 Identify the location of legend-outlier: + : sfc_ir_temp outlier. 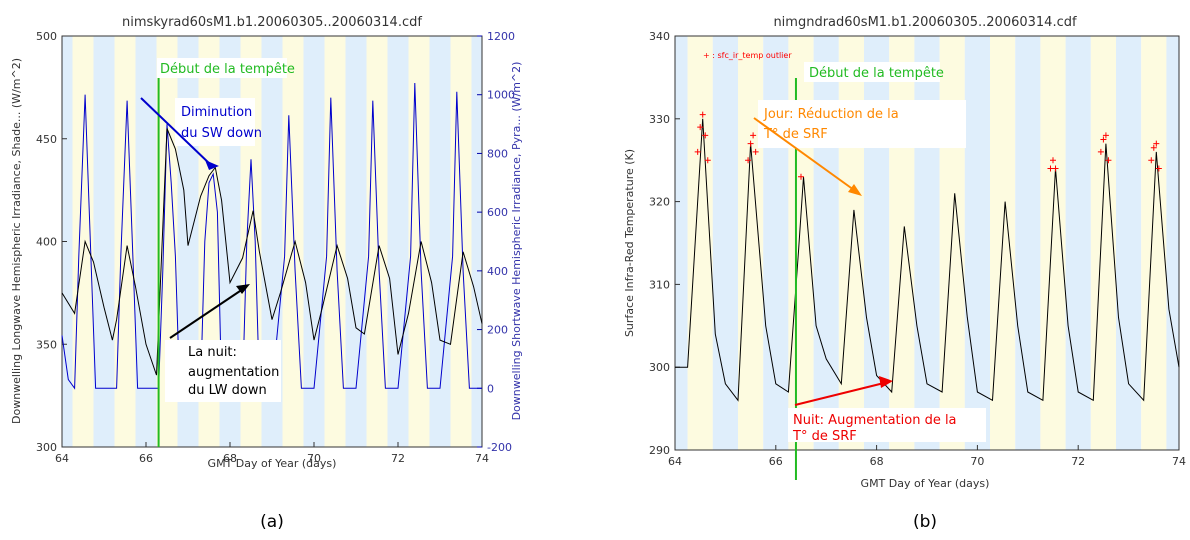
(747, 55).